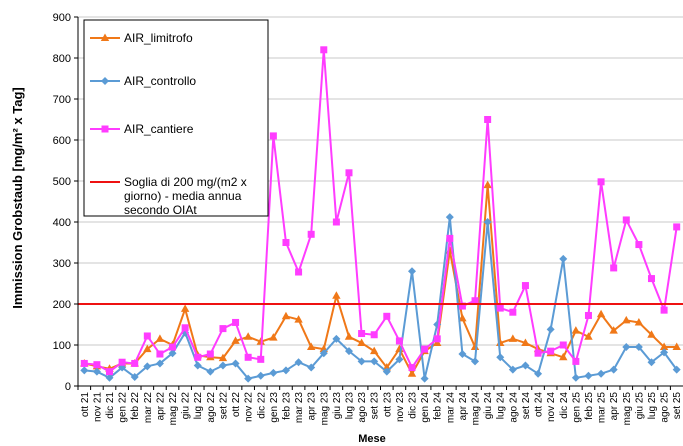  Describe the element at coordinates (375, 406) in the screenshot. I see `x-tick-label: set 23` at that location.